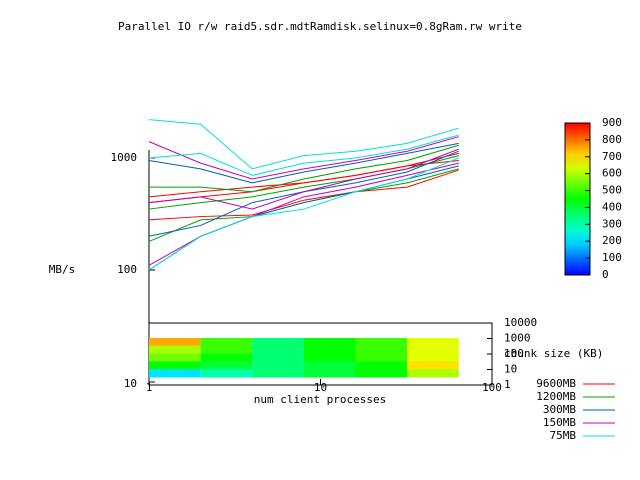 This screenshot has width=640, height=480. What do you see at coordinates (556, 383) in the screenshot?
I see `legend-label: 9600MB` at bounding box center [556, 383].